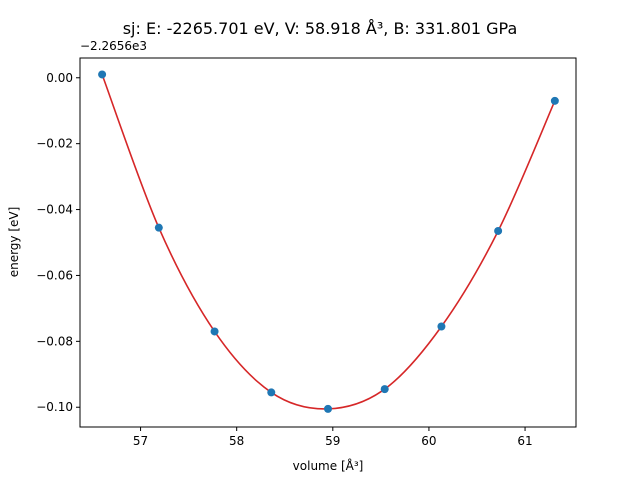  I want to click on y-tick-label: −0.10, so click(54, 407).